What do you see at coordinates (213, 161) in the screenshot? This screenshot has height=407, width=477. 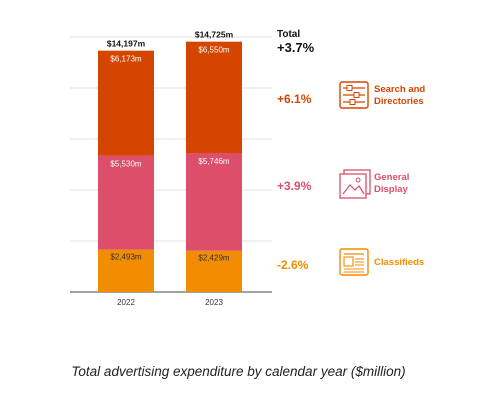 I see `data-label: $5,746m` at bounding box center [213, 161].